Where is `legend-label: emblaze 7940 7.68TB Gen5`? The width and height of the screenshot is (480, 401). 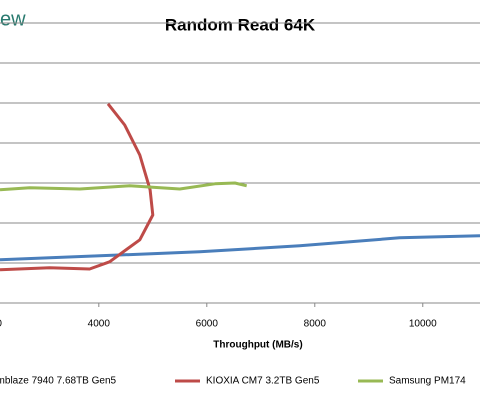
legend-label: emblaze 7940 7.68TB Gen5 is located at coordinates (58, 381).